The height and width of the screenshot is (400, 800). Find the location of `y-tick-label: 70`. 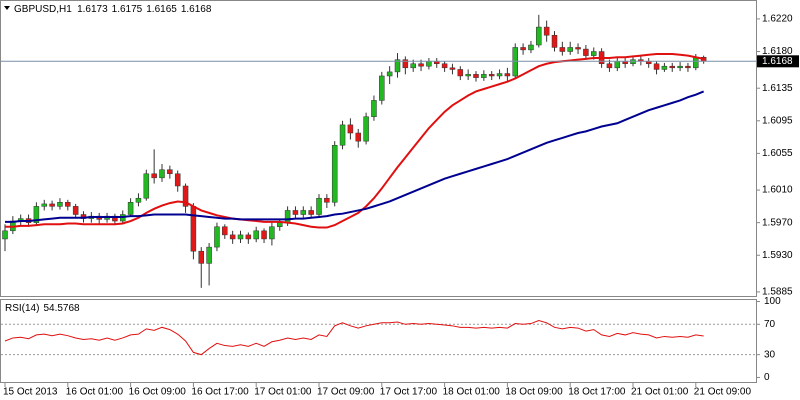

y-tick-label: 70 is located at coordinates (770, 324).